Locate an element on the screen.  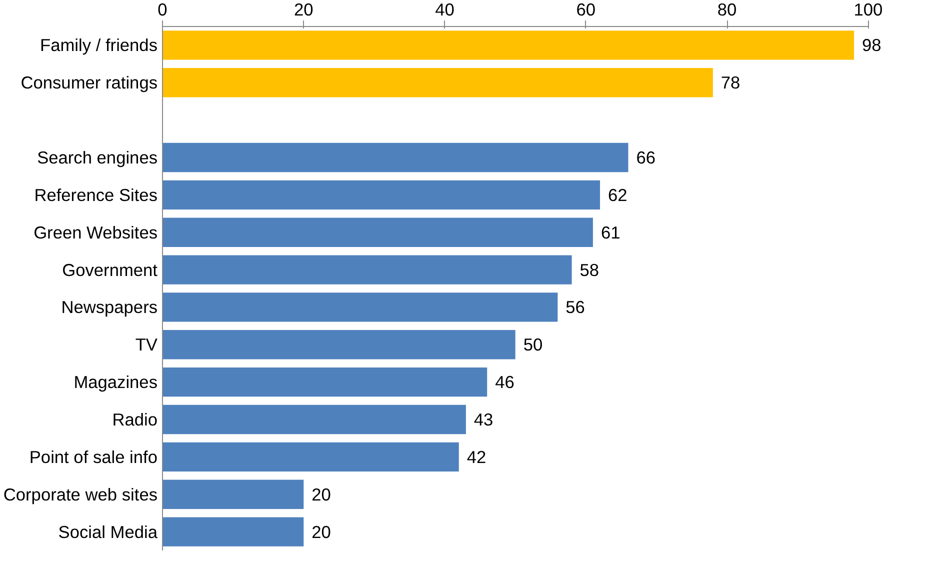
x-tick-label: 40 is located at coordinates (444, 10).